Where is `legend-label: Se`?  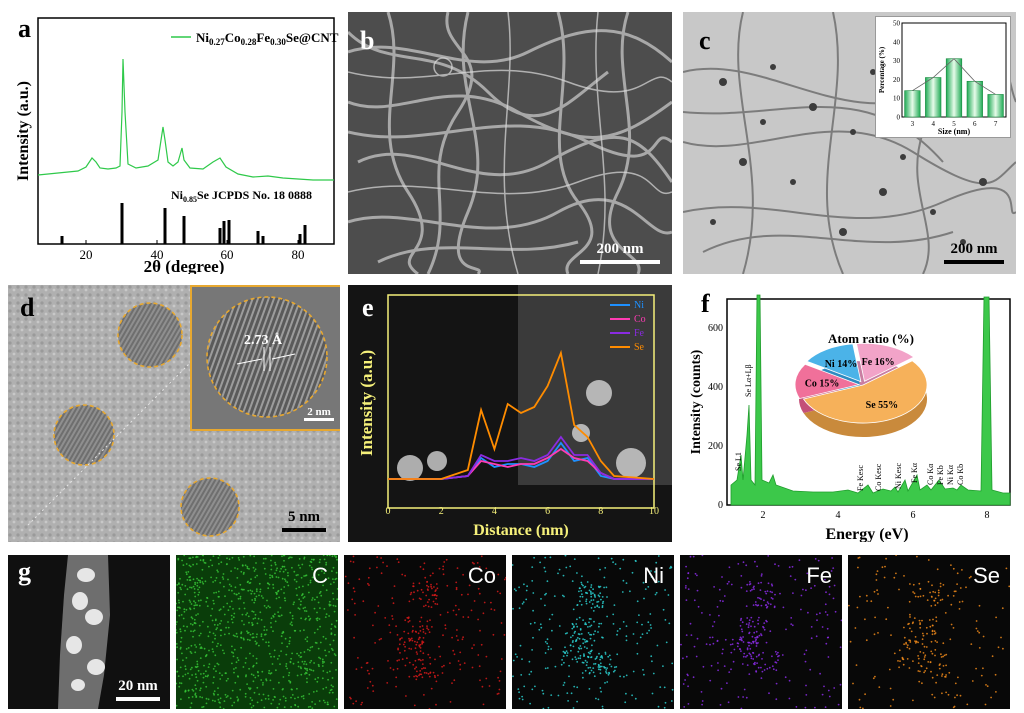
legend-label: Se is located at coordinates (639, 347).